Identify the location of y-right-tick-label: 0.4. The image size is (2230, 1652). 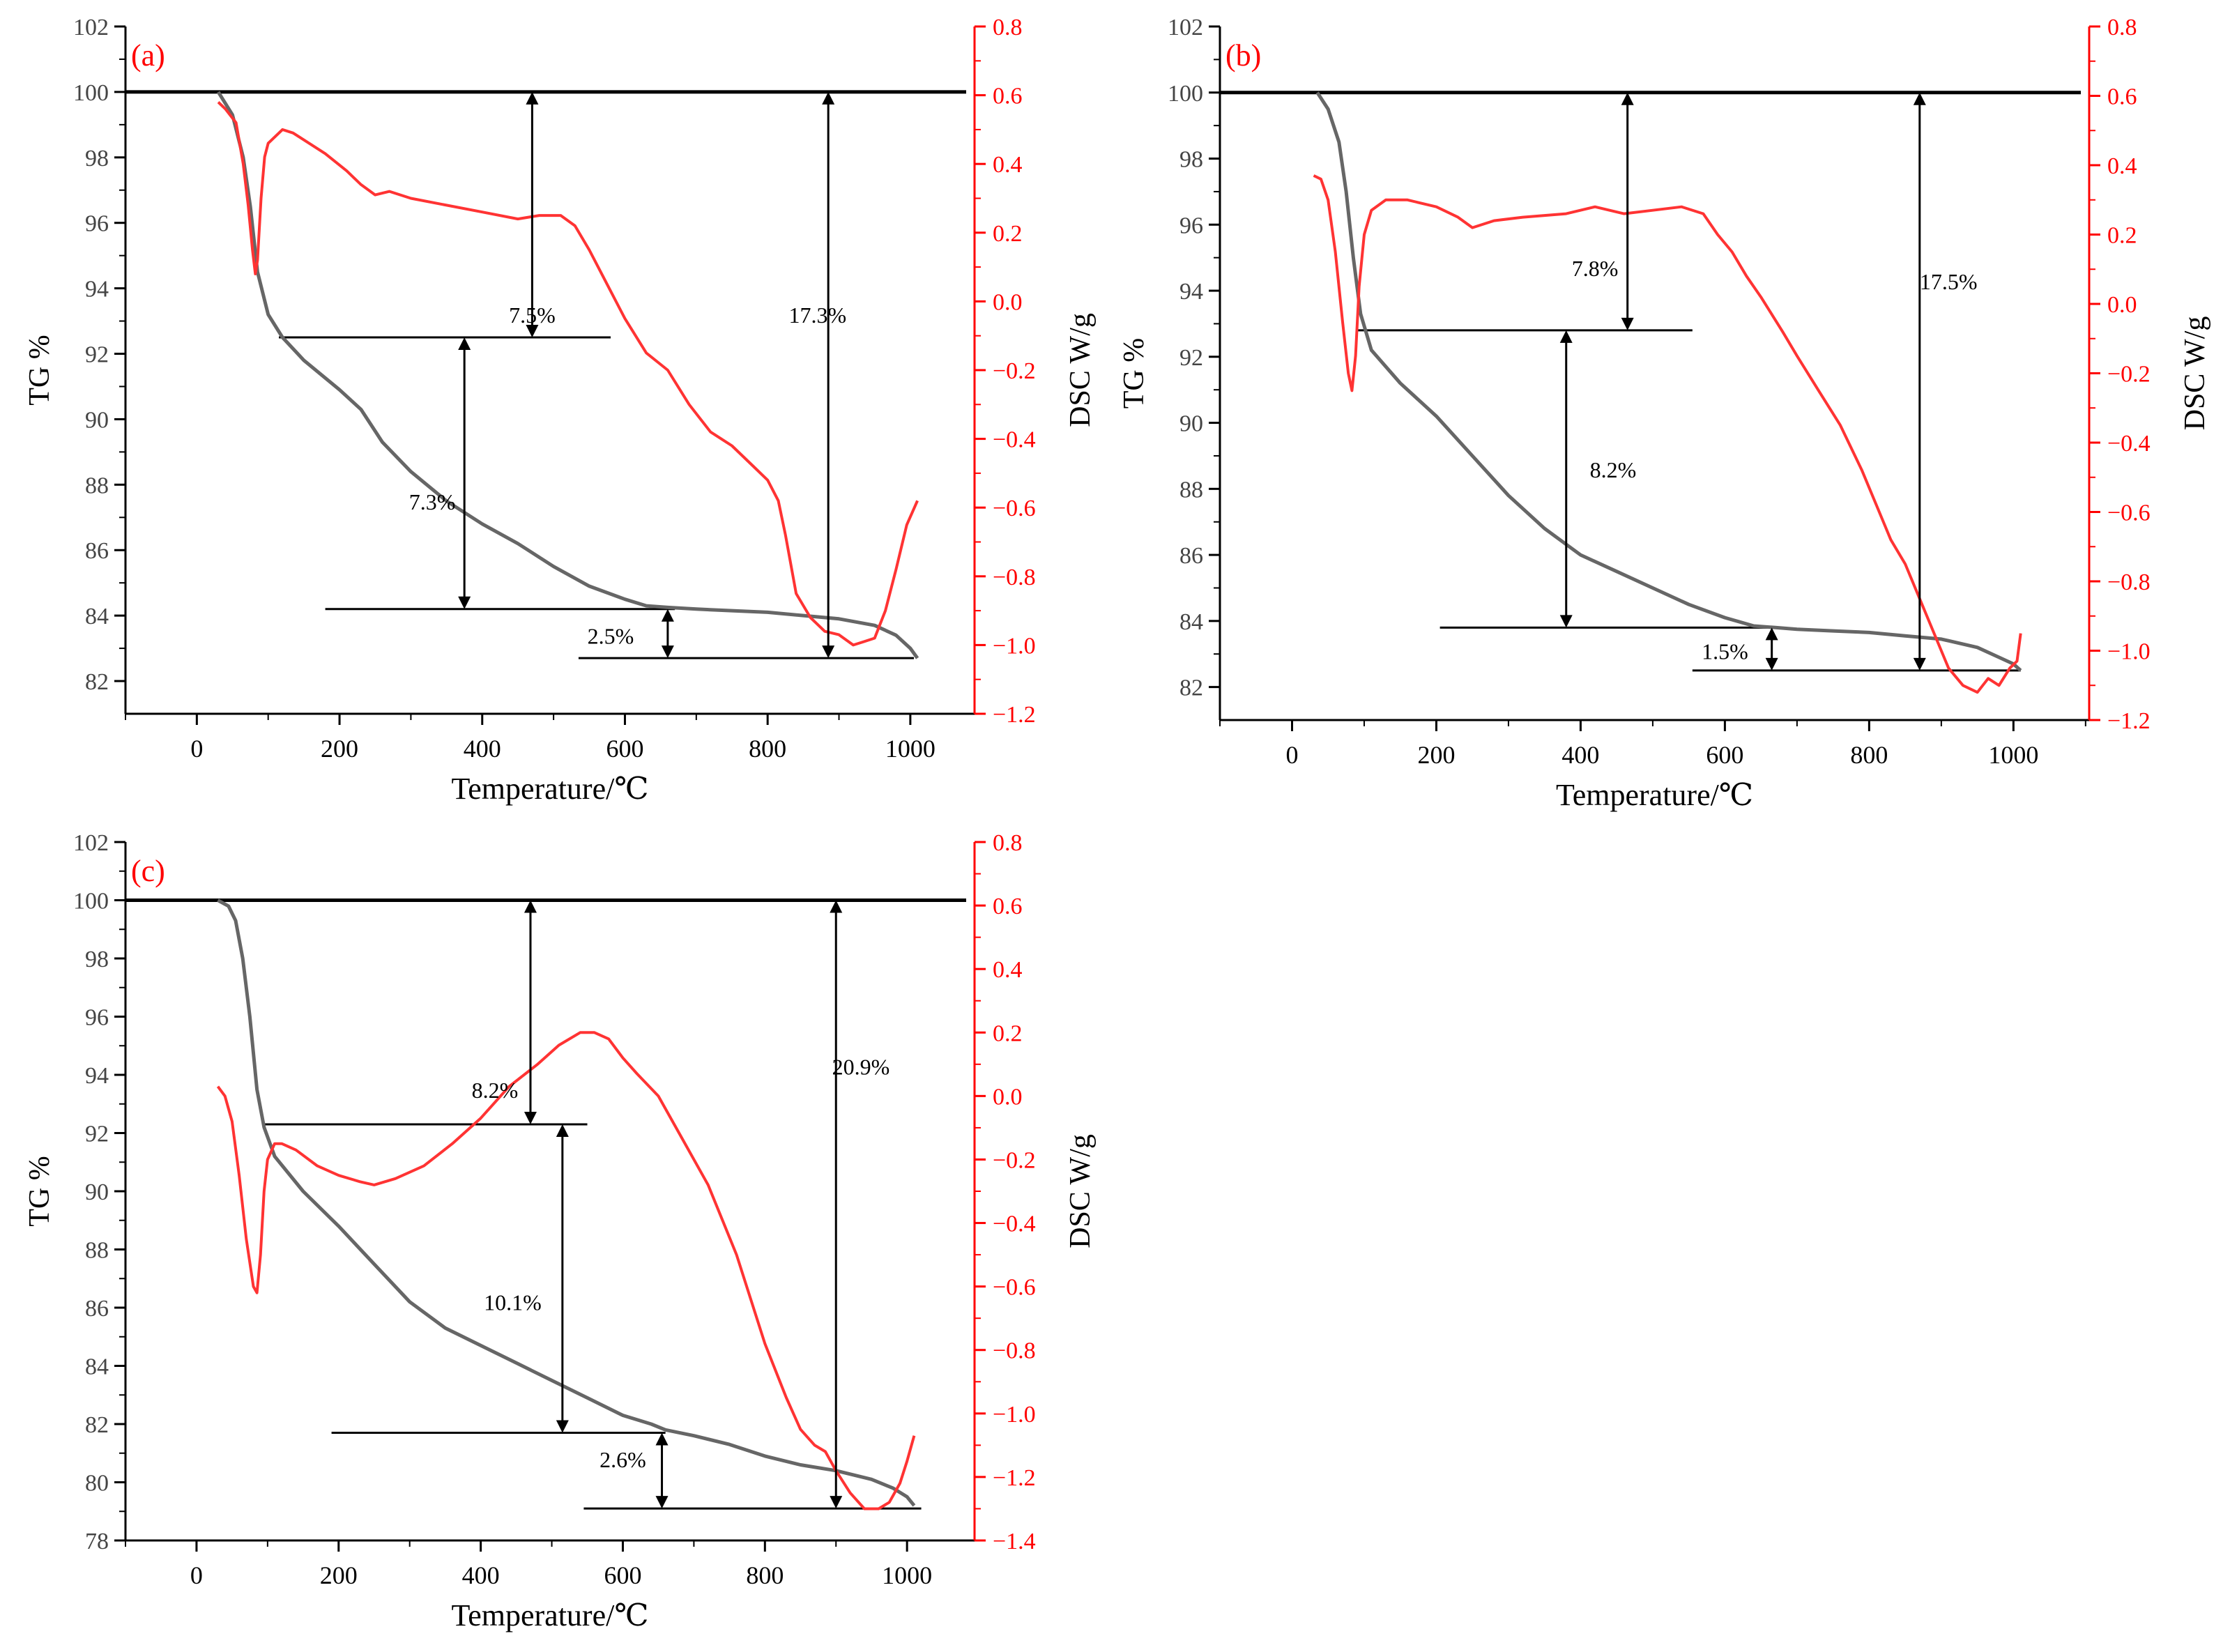
(2122, 166).